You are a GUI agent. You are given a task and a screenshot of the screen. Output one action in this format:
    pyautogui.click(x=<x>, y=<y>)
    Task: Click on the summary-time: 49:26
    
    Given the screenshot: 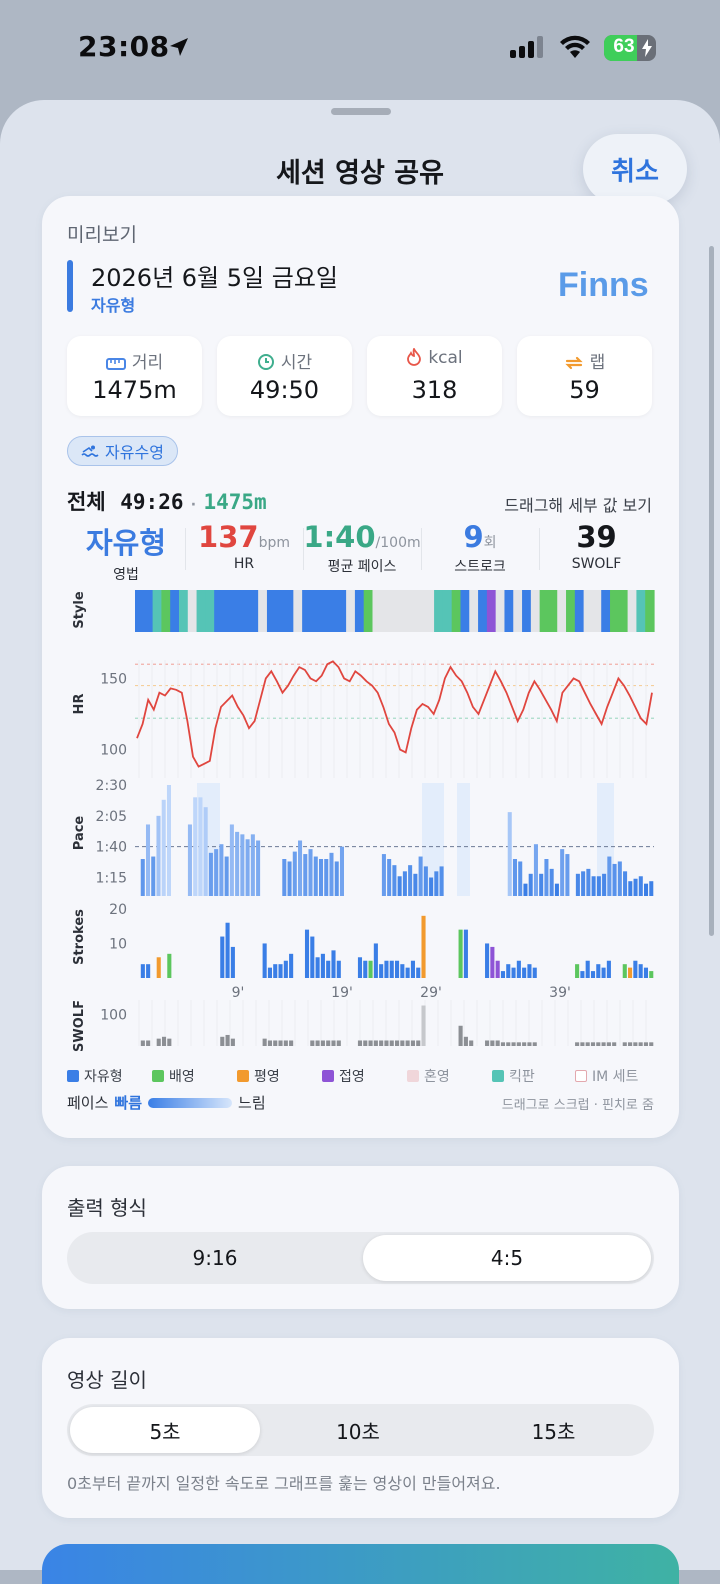 What is the action you would take?
    pyautogui.click(x=152, y=502)
    